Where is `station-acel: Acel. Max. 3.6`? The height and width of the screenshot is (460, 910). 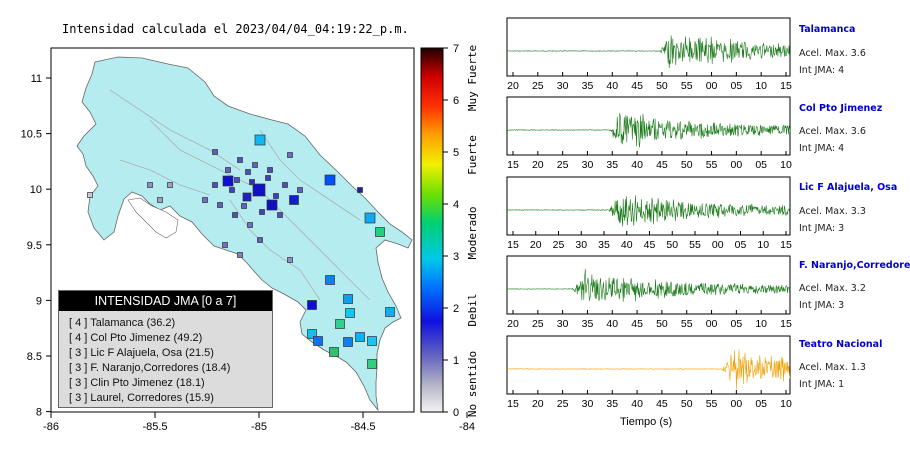
station-acel: Acel. Max. 3.6 is located at coordinates (832, 131).